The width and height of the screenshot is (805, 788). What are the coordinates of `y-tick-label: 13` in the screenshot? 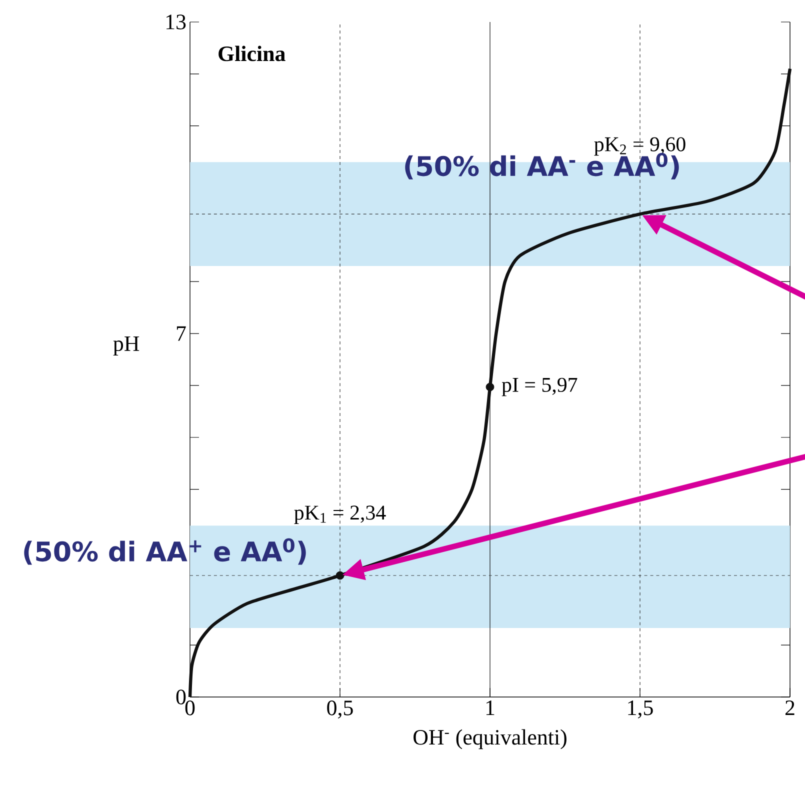 It's located at (176, 22).